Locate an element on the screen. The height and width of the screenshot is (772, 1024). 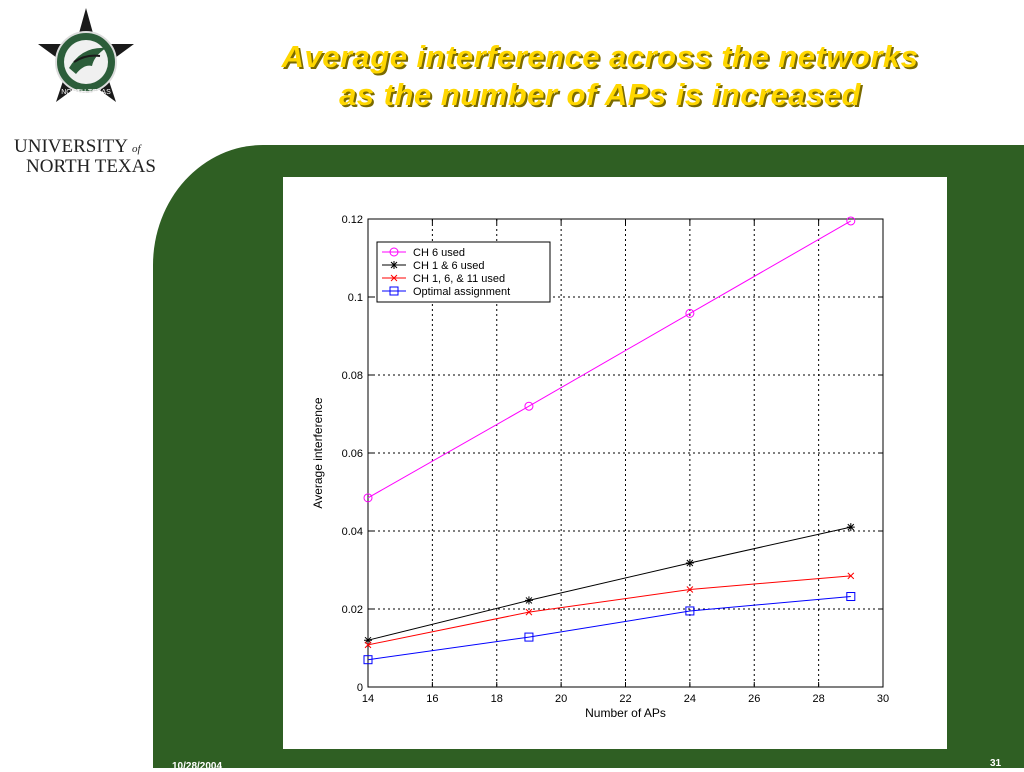
x-tick-label: 26 is located at coordinates (754, 699).